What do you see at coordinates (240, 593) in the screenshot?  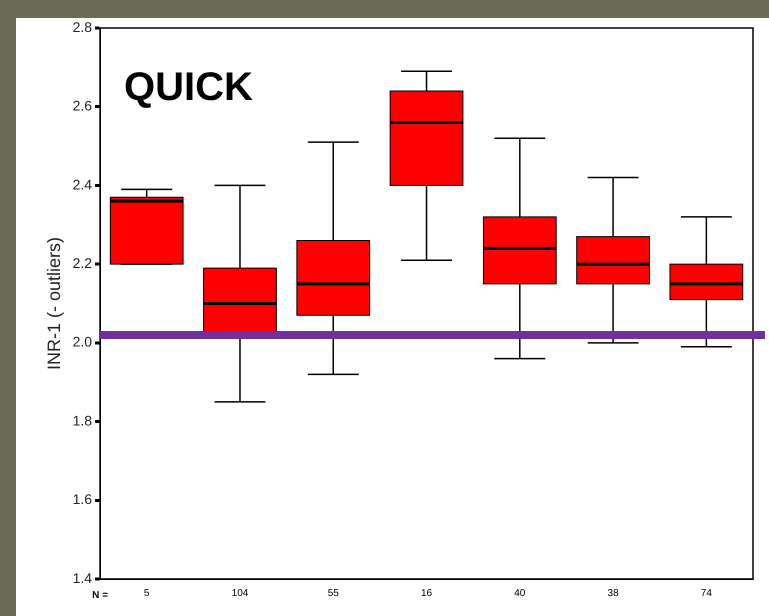 I see `x-tick-label: 104` at bounding box center [240, 593].